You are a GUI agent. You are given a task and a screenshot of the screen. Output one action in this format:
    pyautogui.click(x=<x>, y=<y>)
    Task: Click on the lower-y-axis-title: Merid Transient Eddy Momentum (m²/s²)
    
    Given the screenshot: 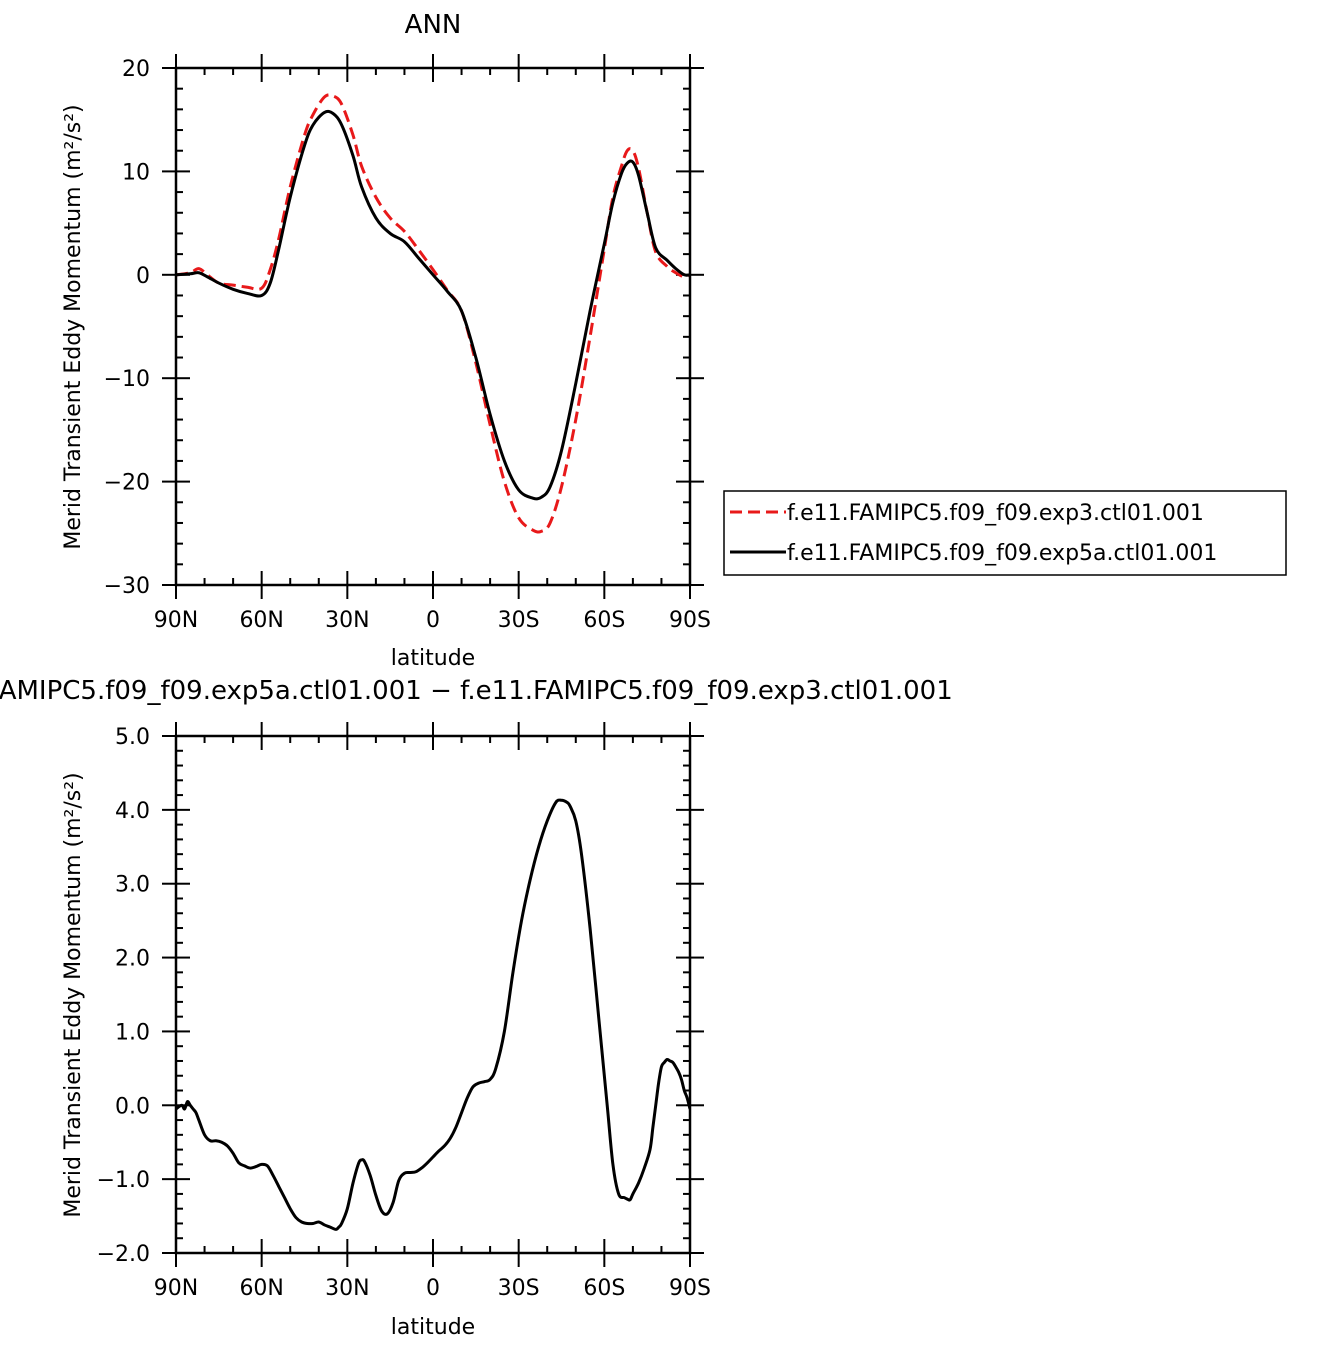 What is the action you would take?
    pyautogui.click(x=73, y=994)
    